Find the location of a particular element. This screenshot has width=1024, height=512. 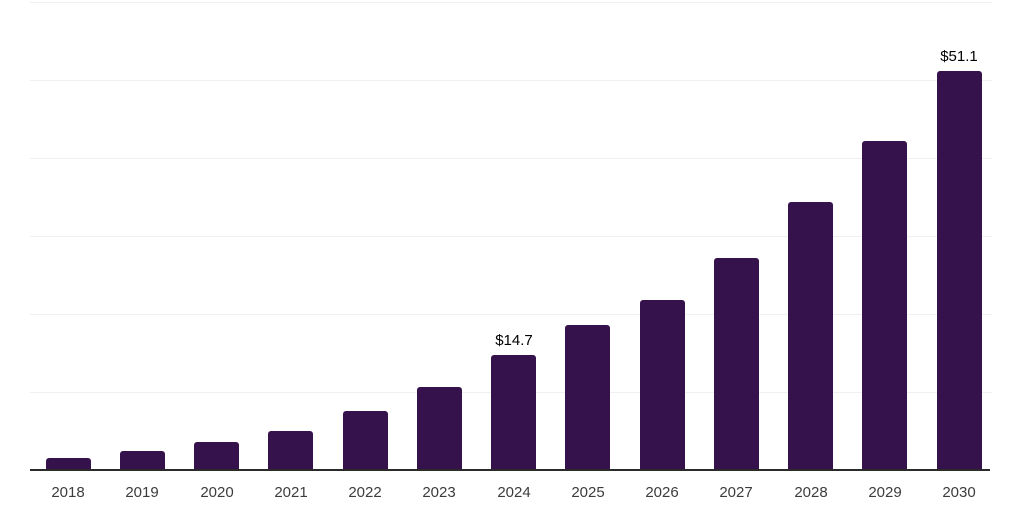

x-tick-label-2026: 2026 is located at coordinates (662, 492).